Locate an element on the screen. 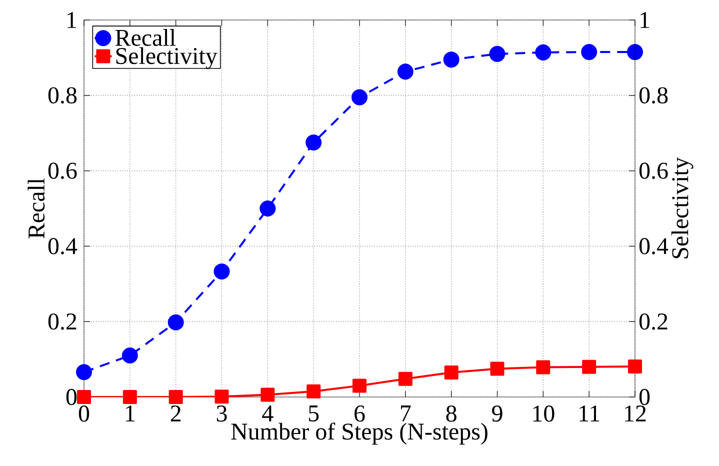  x-tick-label: 2 is located at coordinates (175, 414).